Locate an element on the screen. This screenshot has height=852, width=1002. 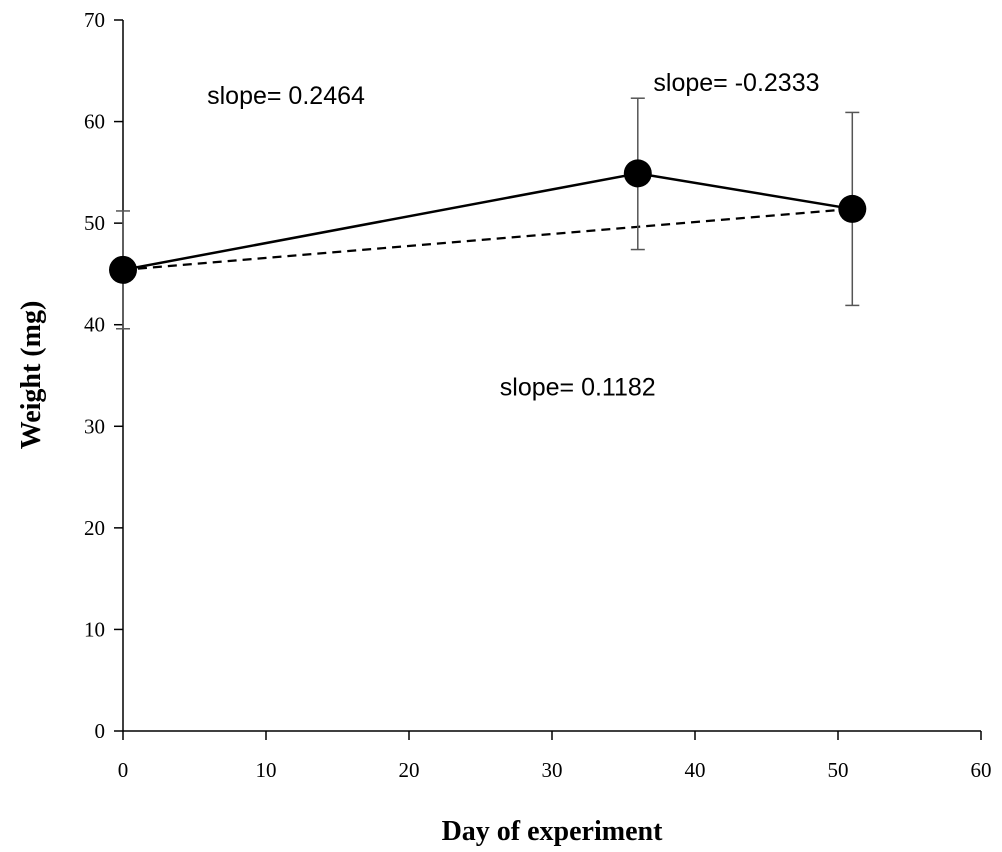
y-tick-label: 60 is located at coordinates (94, 122).